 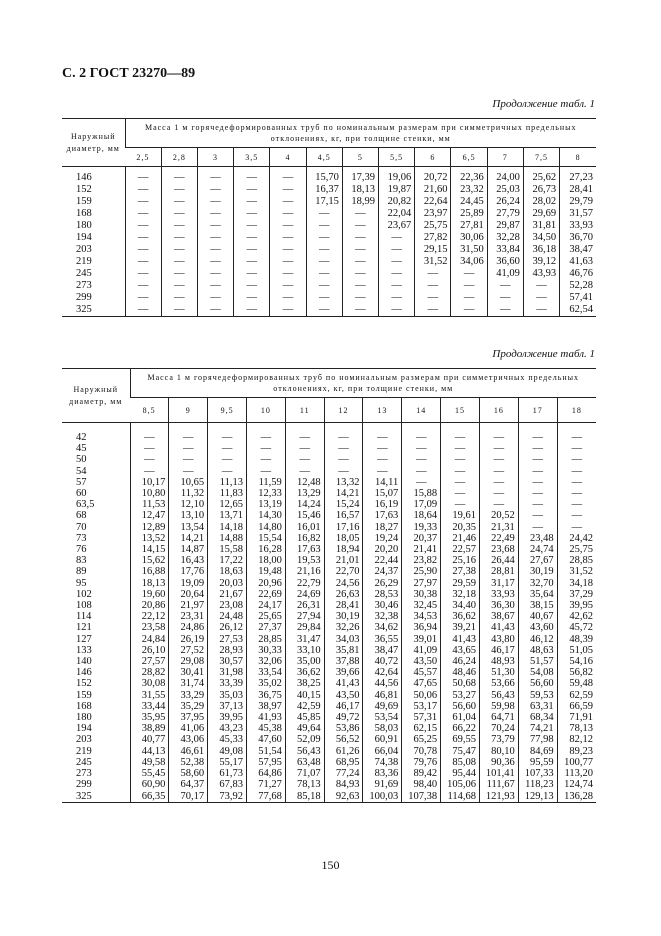 I want to click on mass-cell: 45,72, so click(x=576, y=628).